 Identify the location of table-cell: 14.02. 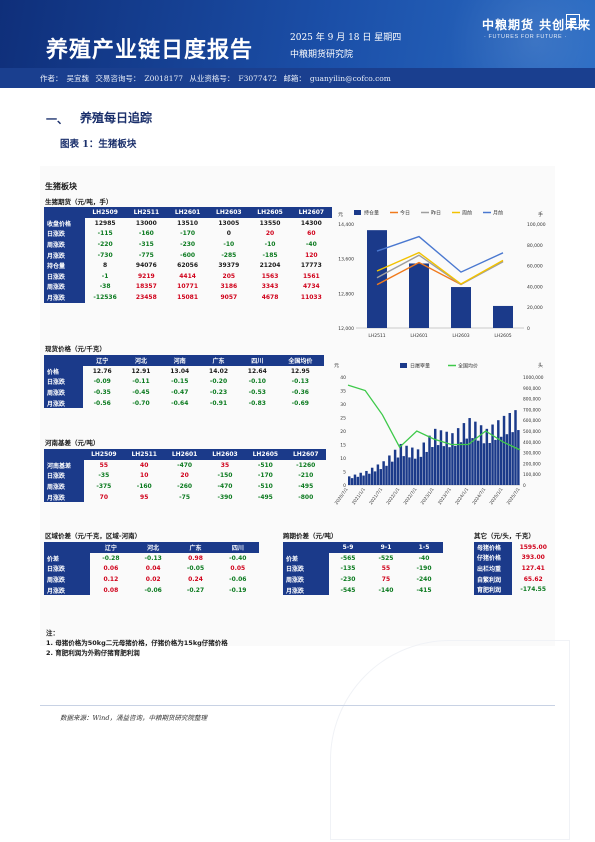
(218, 371).